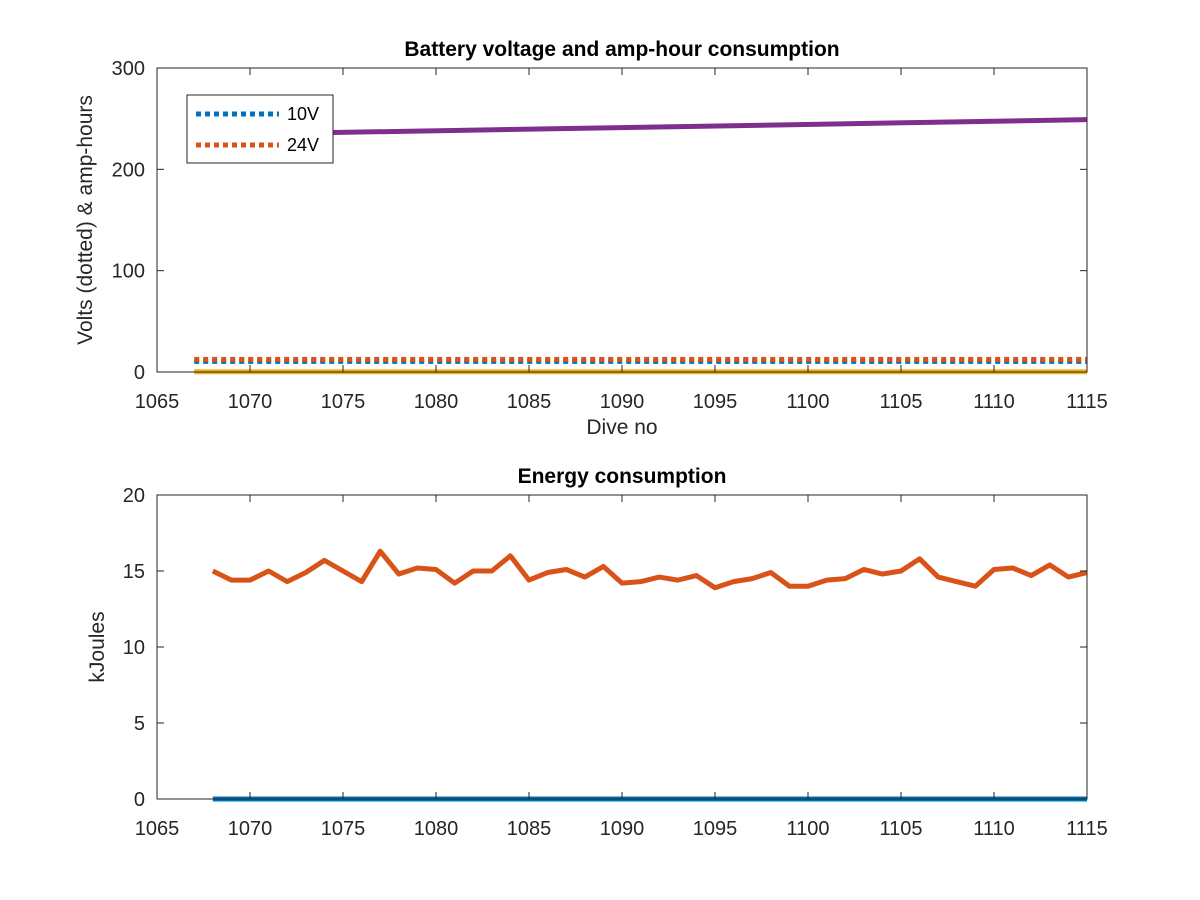 The height and width of the screenshot is (900, 1200). I want to click on y-tick-label: 10, so click(134, 648).